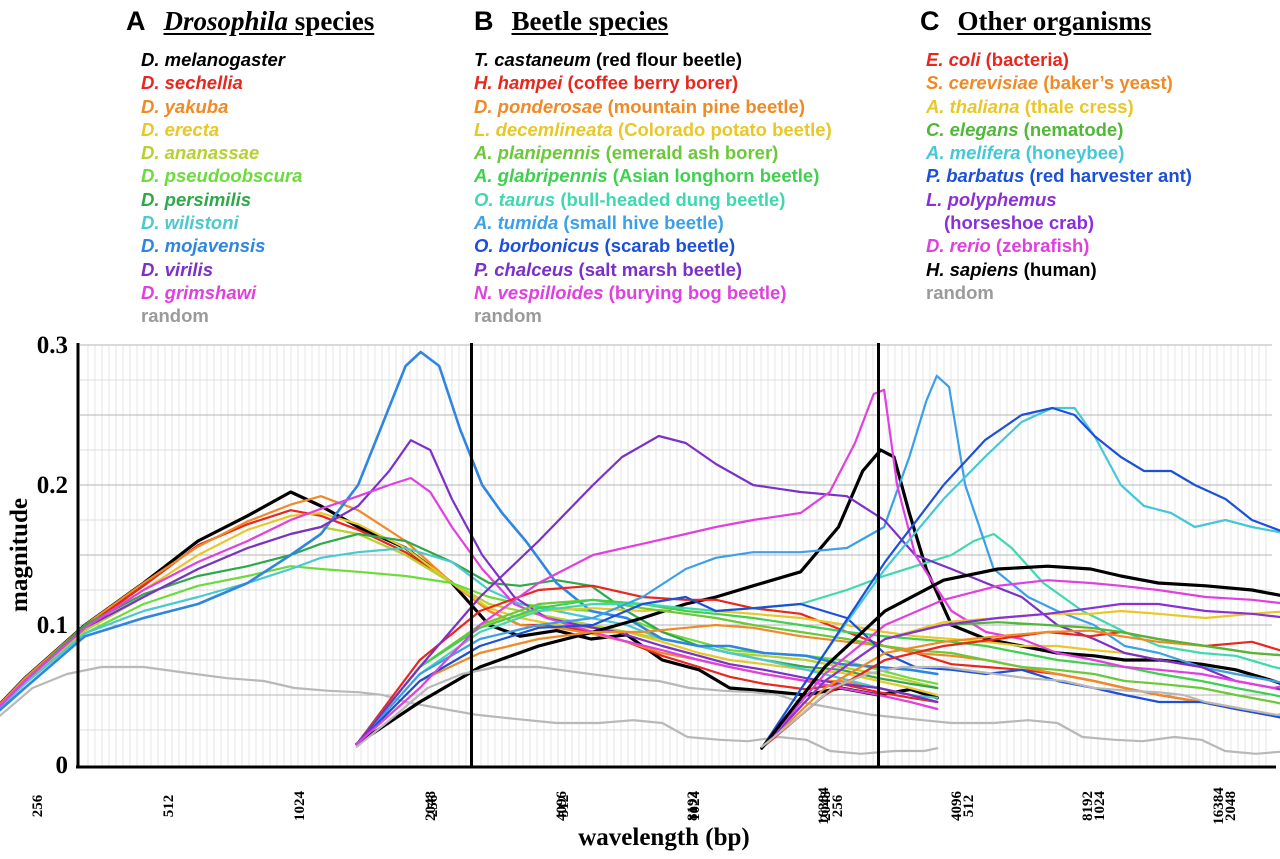 The width and height of the screenshot is (1280, 859). Describe the element at coordinates (190, 223) in the screenshot. I see `legend-species-name: D. wilistoni` at that location.